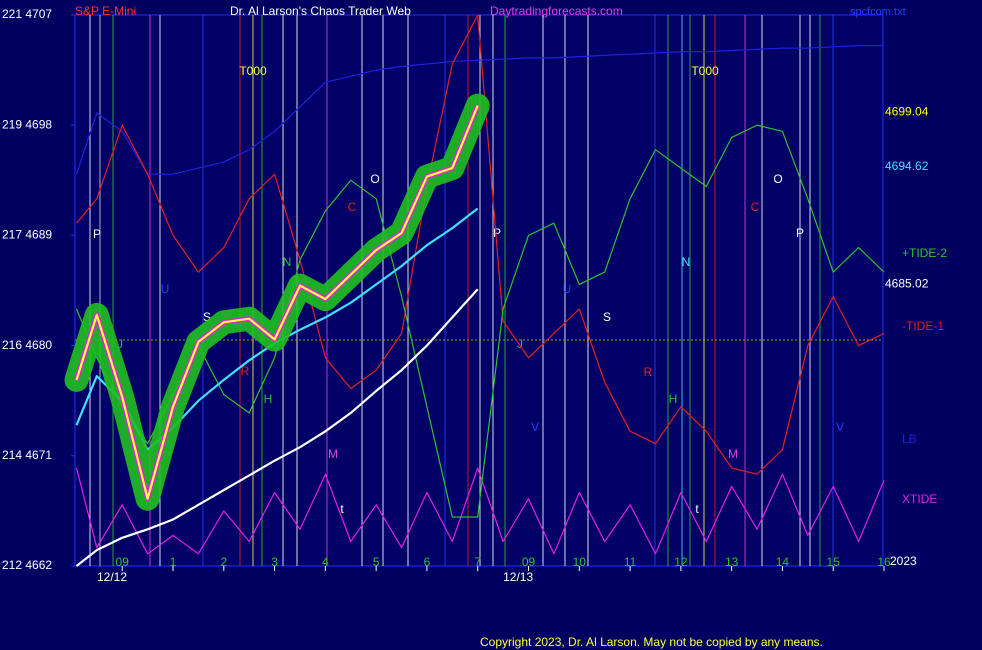 This screenshot has width=982, height=650. Describe the element at coordinates (27, 345) in the screenshot. I see `y-tick-label: 216 4680` at that location.